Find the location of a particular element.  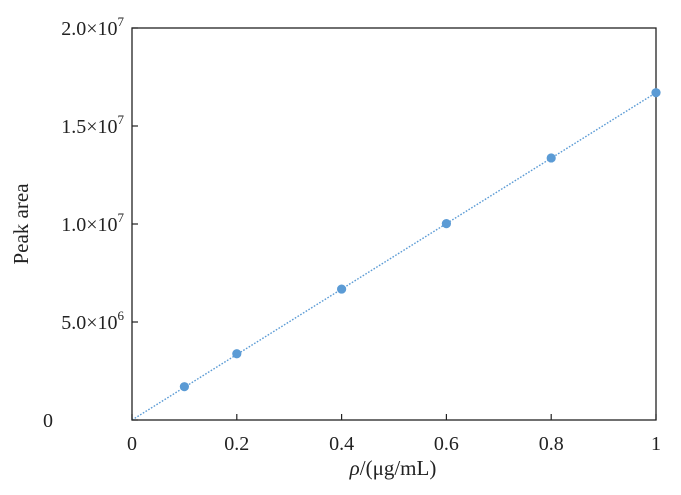

x-tick-label: 0.8 is located at coordinates (551, 444).